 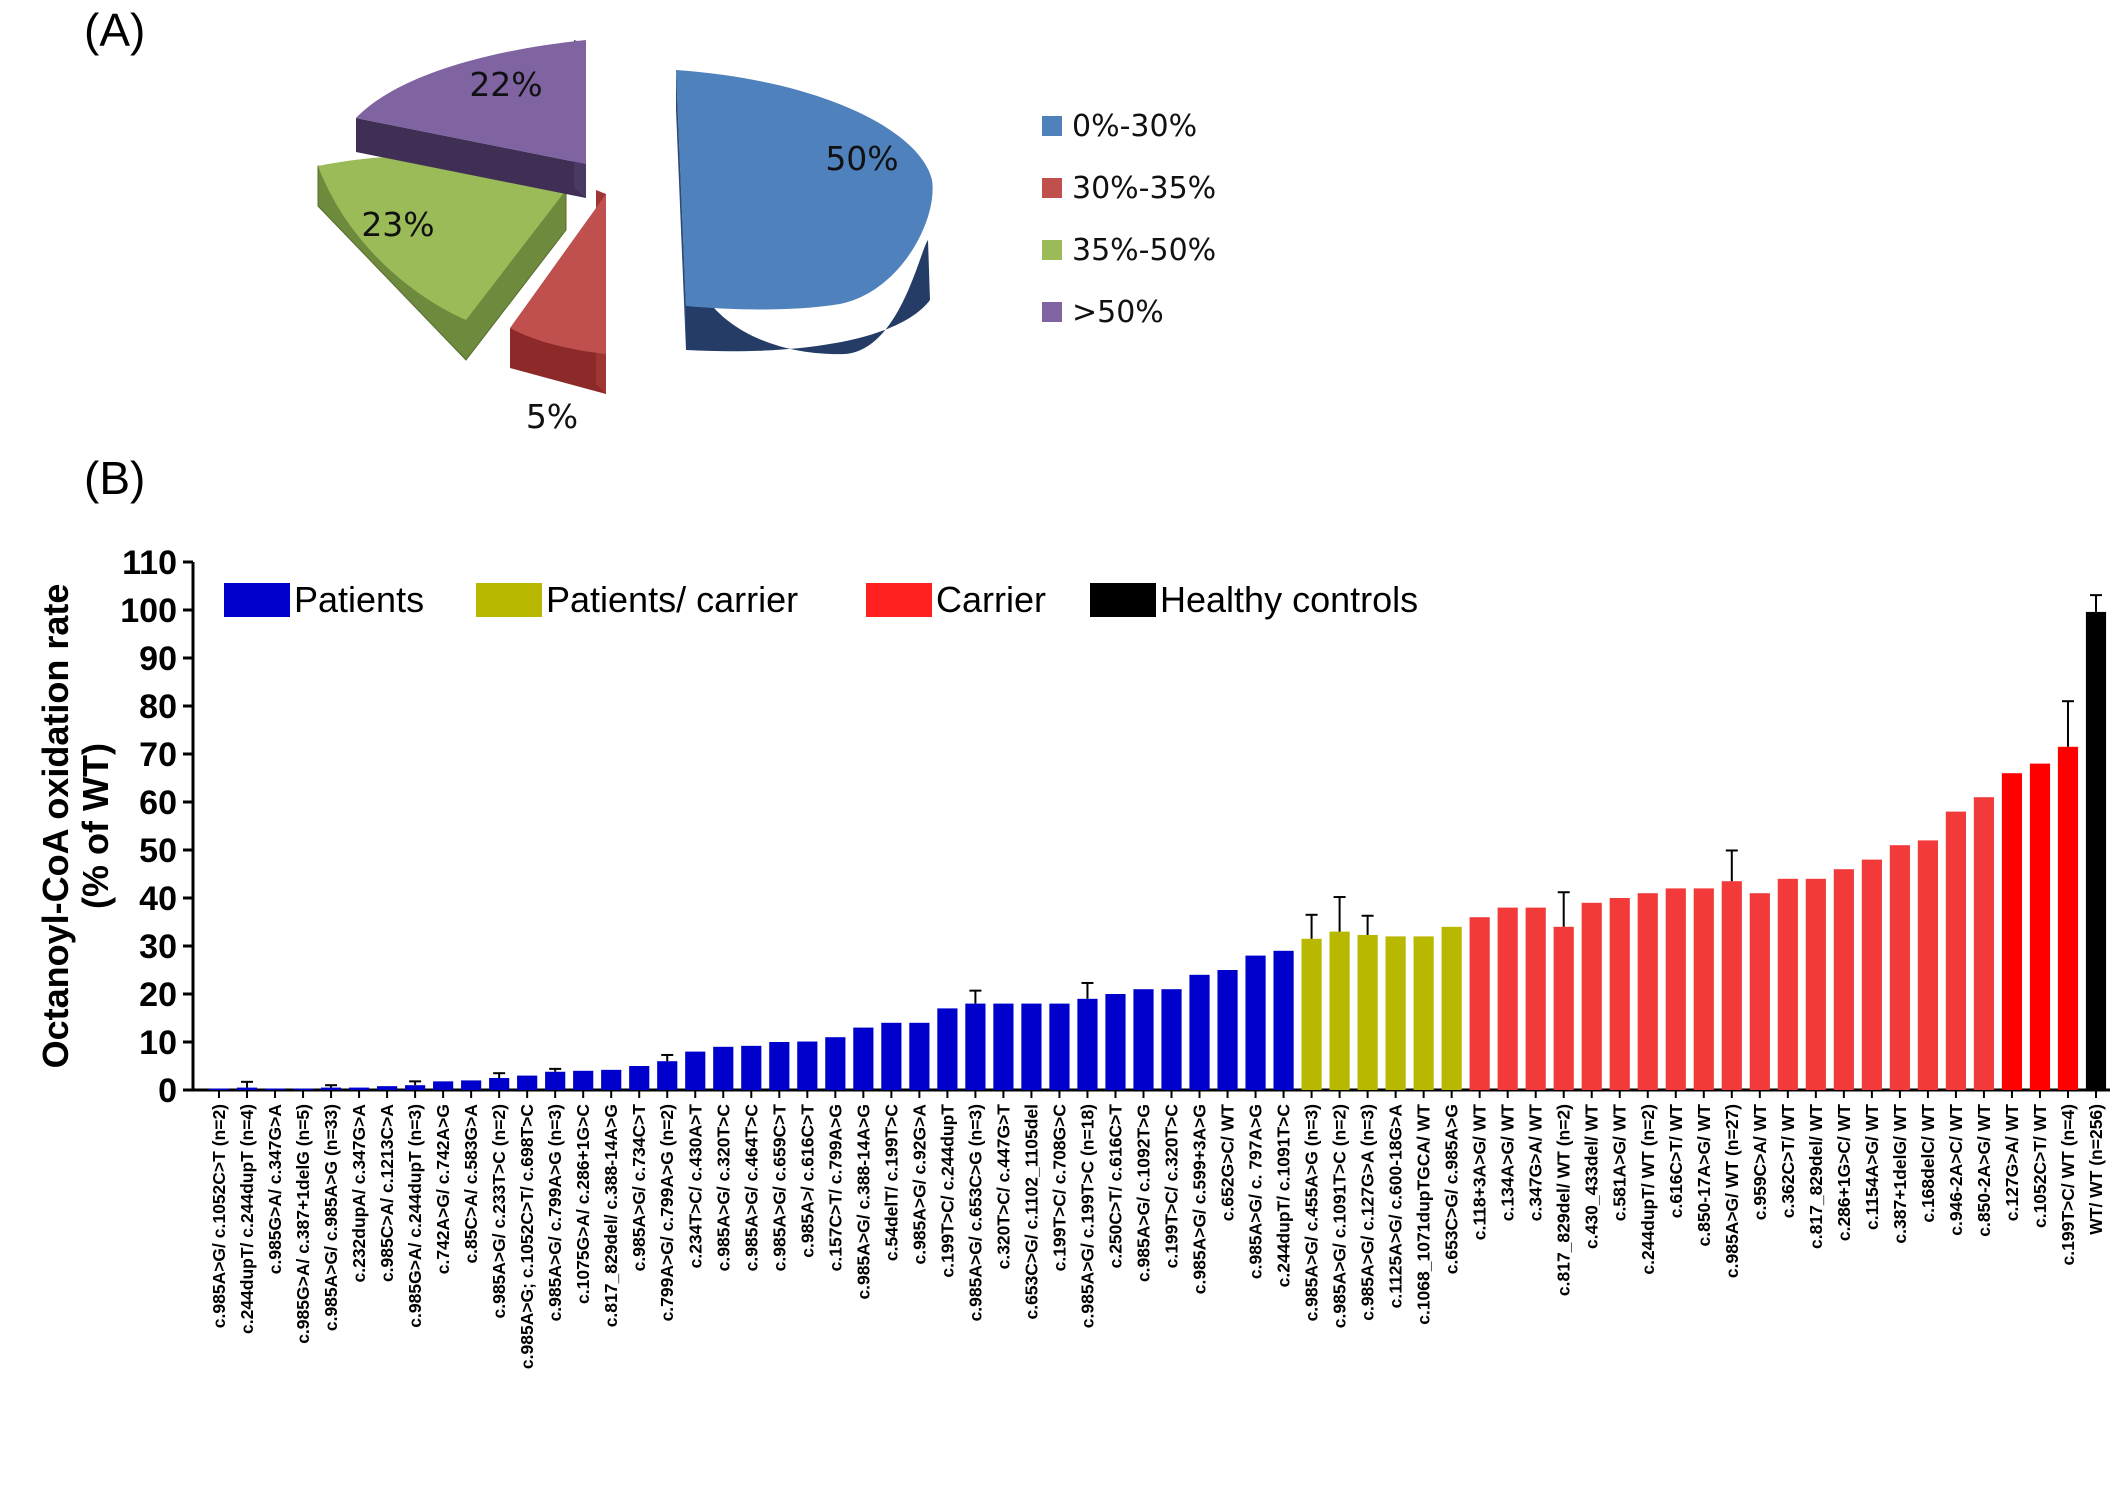 What do you see at coordinates (158, 995) in the screenshot?
I see `y-tick-label: 20` at bounding box center [158, 995].